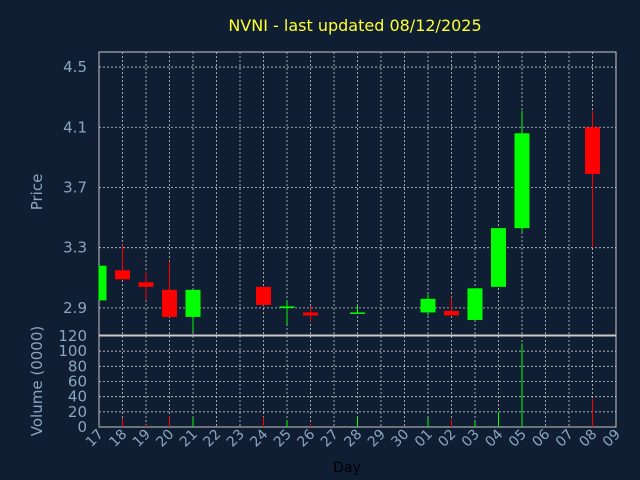 This screenshot has width=640, height=480. What do you see at coordinates (565, 439) in the screenshot?
I see `x-tick-label: 07` at bounding box center [565, 439].